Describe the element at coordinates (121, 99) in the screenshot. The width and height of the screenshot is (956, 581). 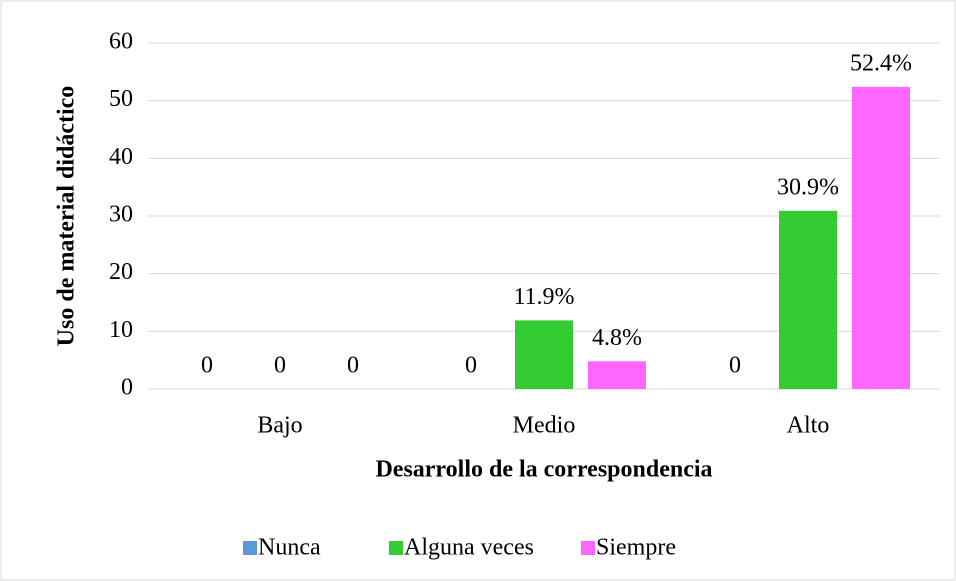
I see `y-tick-label: 50` at that location.